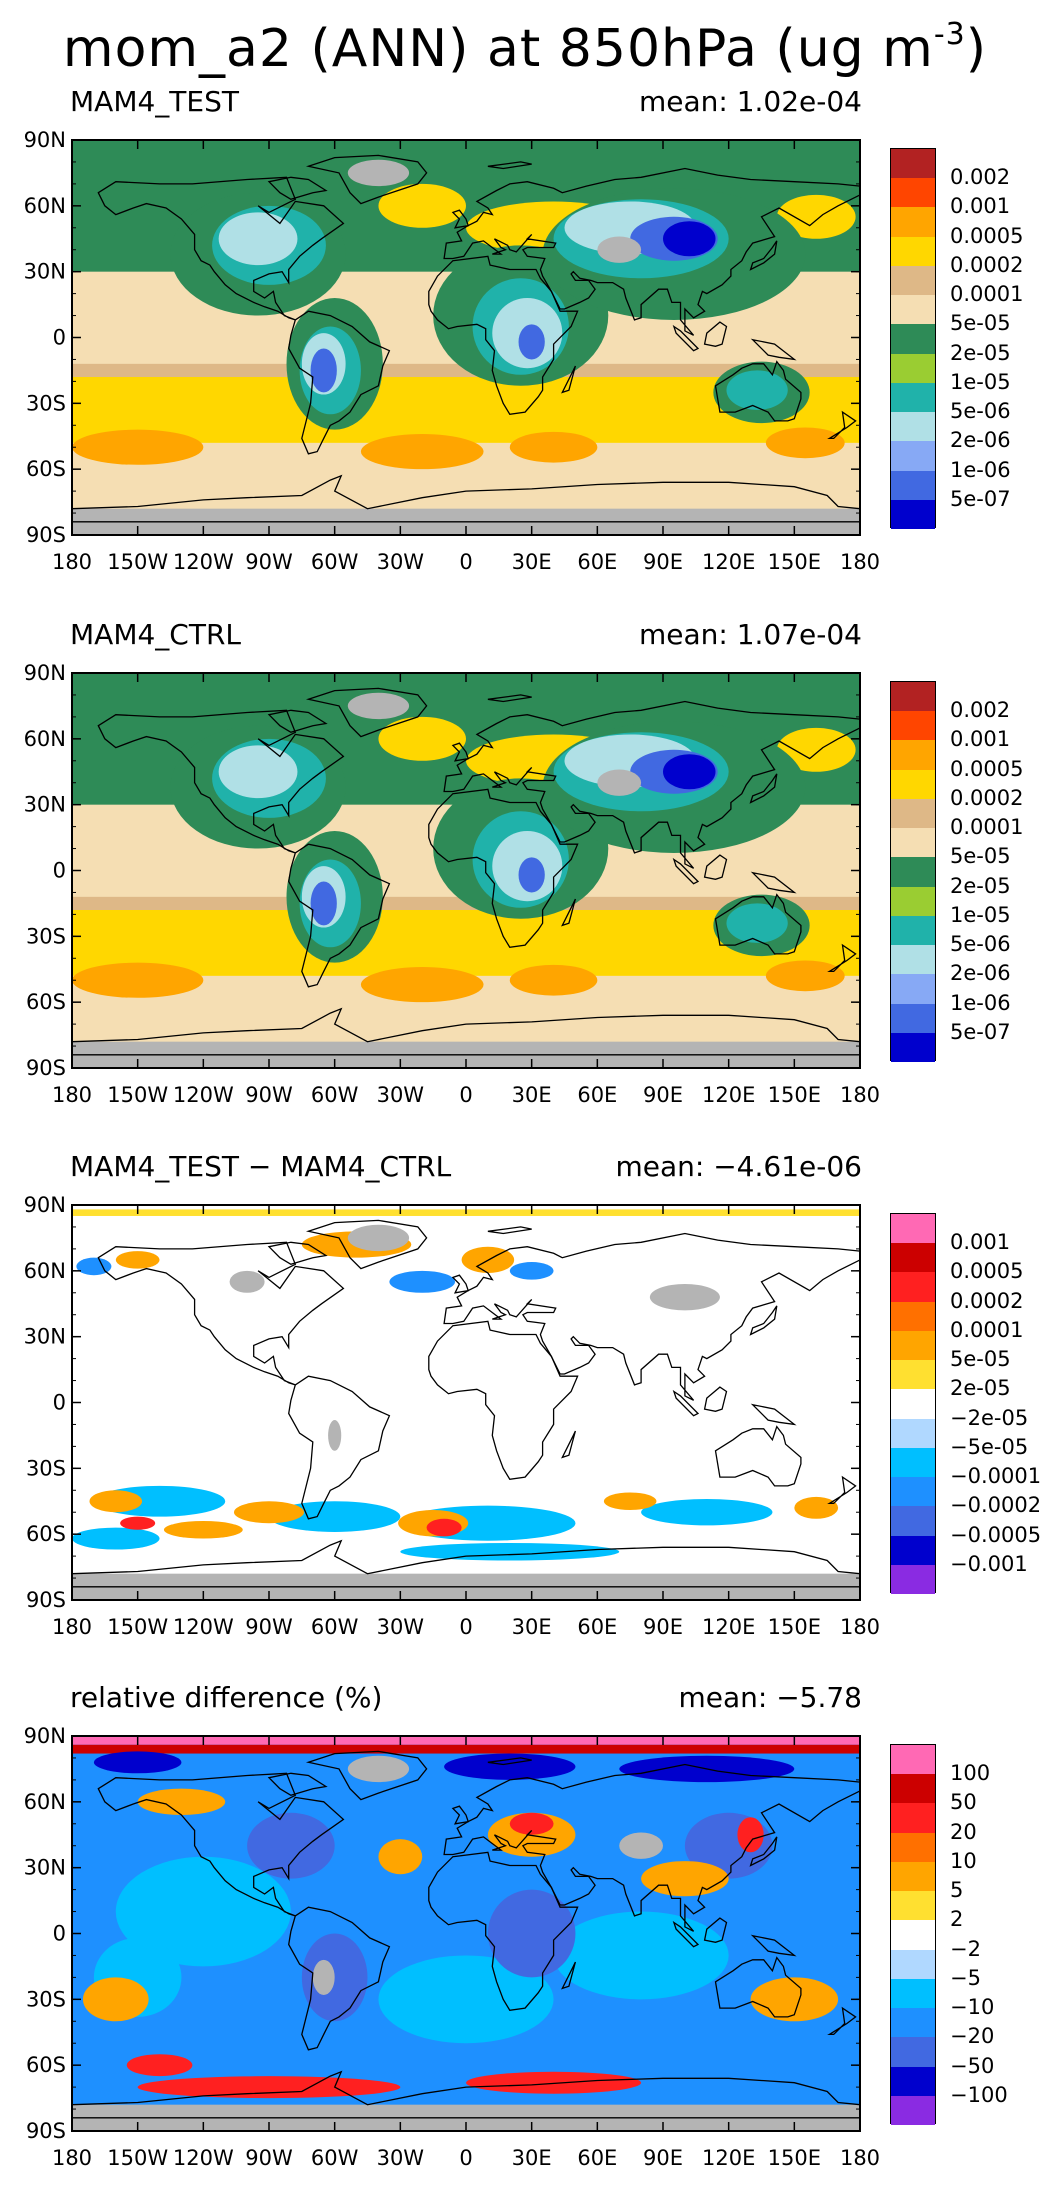 The image size is (1050, 2210). What do you see at coordinates (996, 1505) in the screenshot?
I see `colorbar-tick-label: −0.0002` at bounding box center [996, 1505].